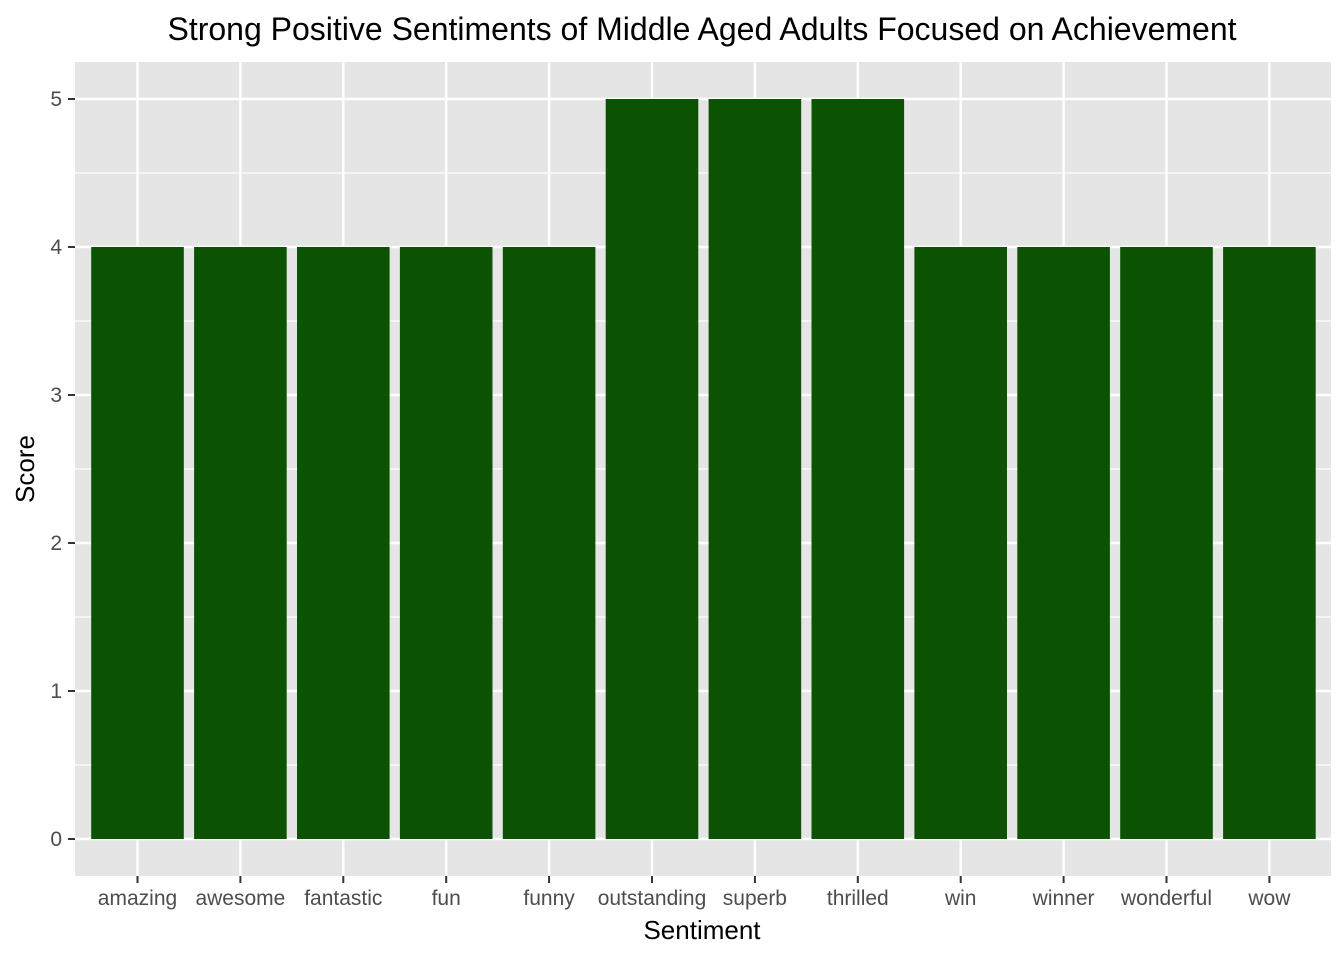  What do you see at coordinates (137, 543) in the screenshot?
I see `bar-amazing` at bounding box center [137, 543].